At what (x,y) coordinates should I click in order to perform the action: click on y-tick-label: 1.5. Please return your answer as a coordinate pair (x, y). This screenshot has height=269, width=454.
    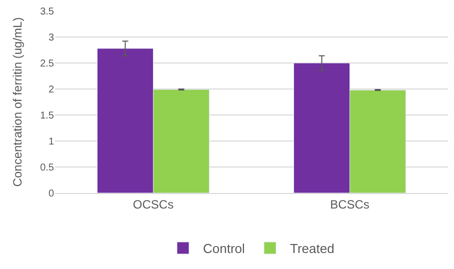
    Looking at the image, I should click on (47, 116).